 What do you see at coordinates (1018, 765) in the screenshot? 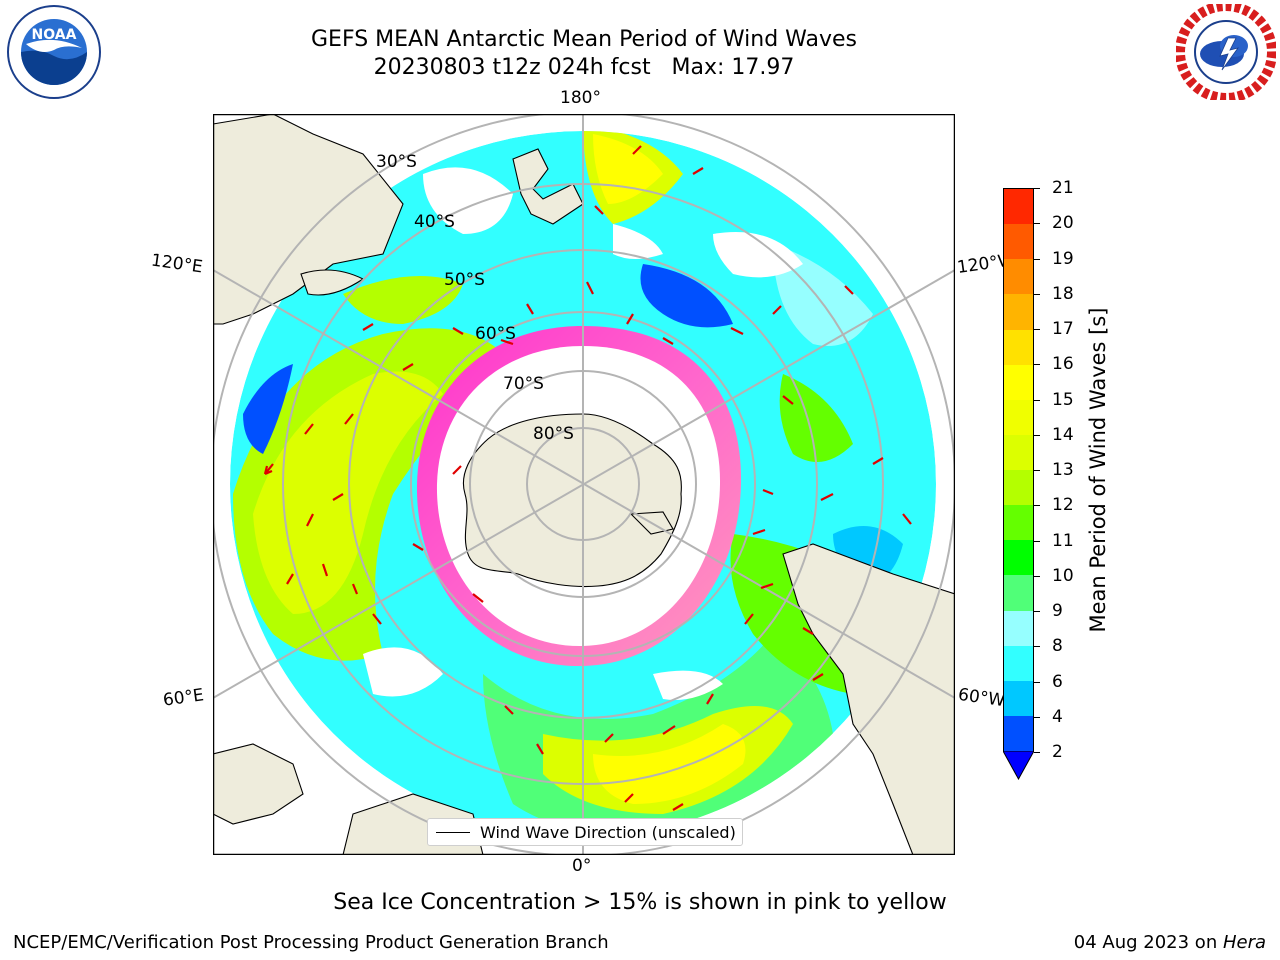
I see `colorbar-extend-triangle` at bounding box center [1018, 765].